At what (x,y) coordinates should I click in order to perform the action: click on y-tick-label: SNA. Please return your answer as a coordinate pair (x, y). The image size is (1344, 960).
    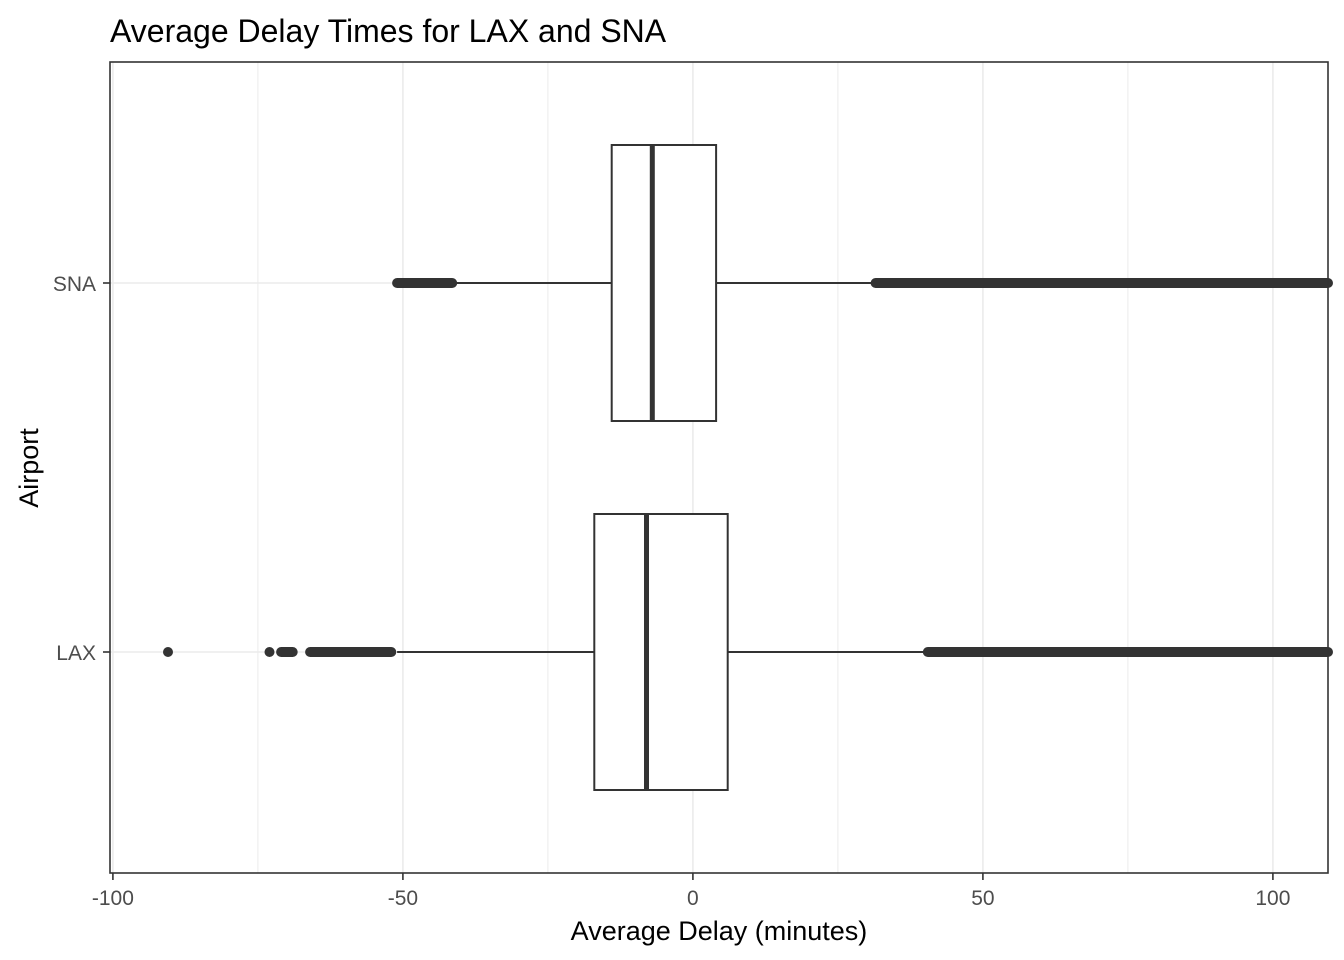
    Looking at the image, I should click on (74, 284).